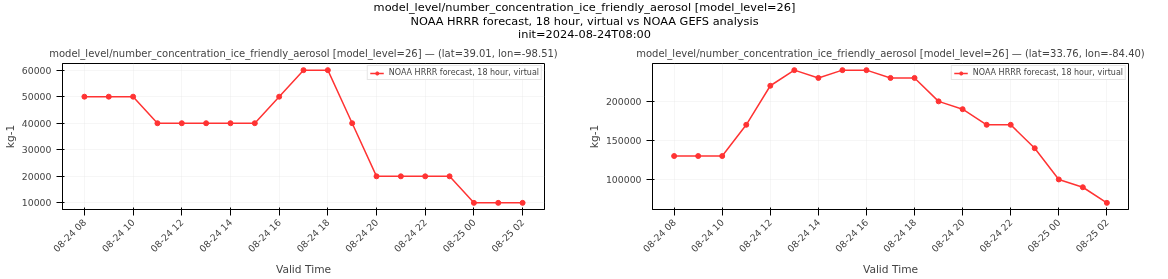 This screenshot has height=279, width=1168. I want to click on y-tick-label: 200000, so click(623, 101).